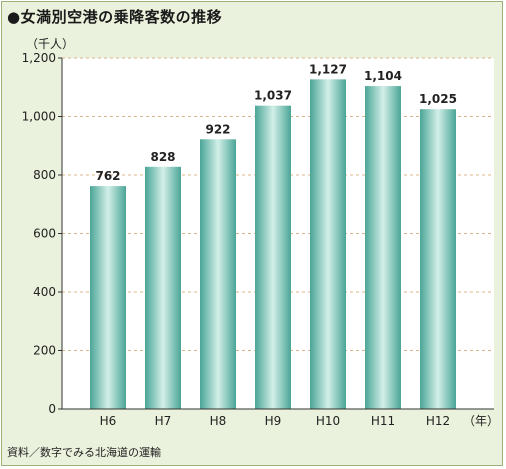 The width and height of the screenshot is (506, 469). What do you see at coordinates (39, 58) in the screenshot?
I see `y-tick-label: 1,200` at bounding box center [39, 58].